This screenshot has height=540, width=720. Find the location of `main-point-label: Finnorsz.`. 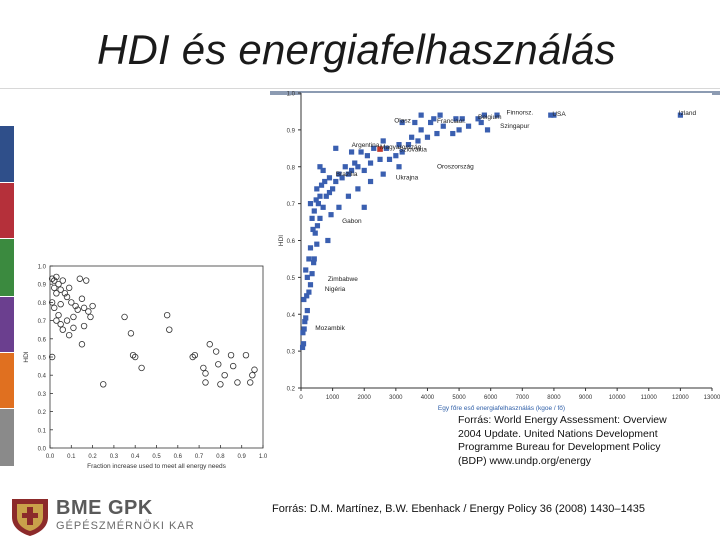

main-point-label: Finnorsz. is located at coordinates (520, 112).